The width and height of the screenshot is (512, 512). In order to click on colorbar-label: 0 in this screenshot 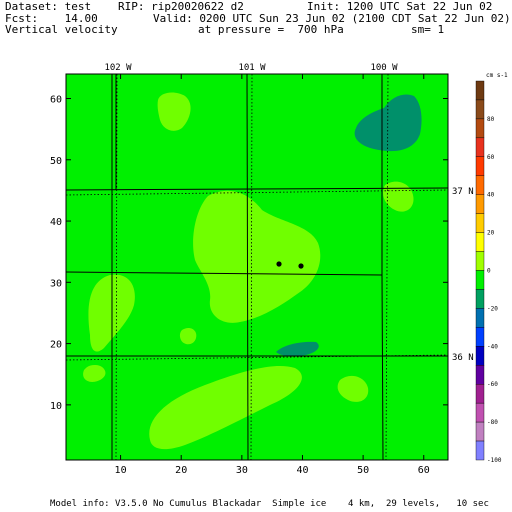, I will do `click(489, 271)`.